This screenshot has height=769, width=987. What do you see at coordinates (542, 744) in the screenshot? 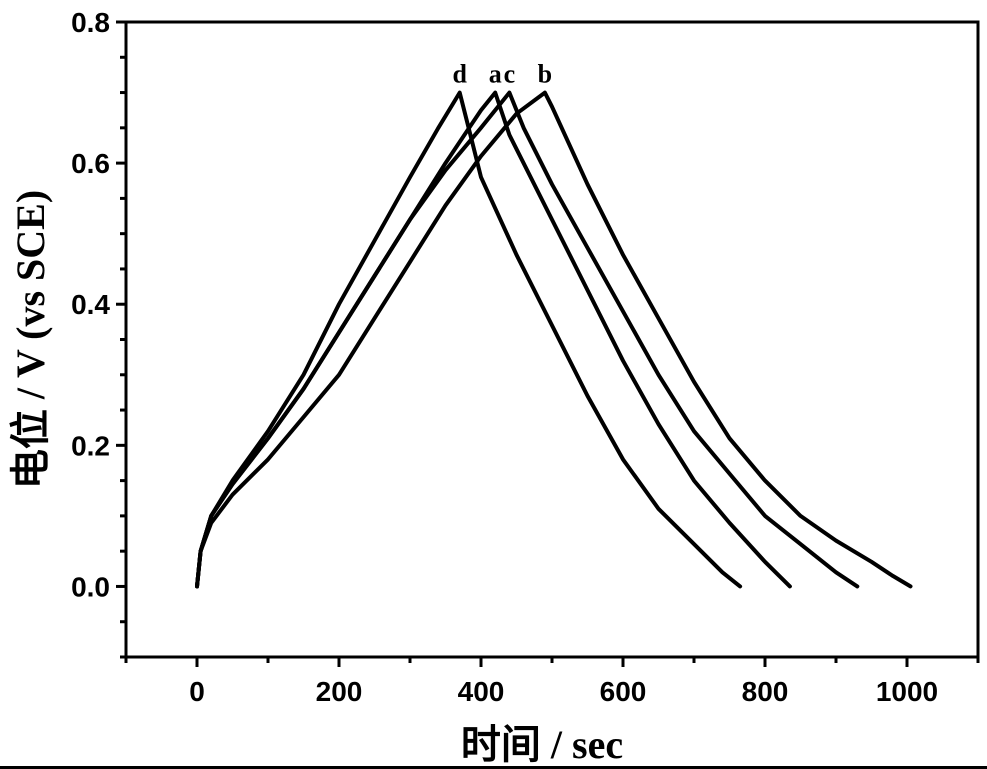
I see `x-axis-title: 时间 / sec` at bounding box center [542, 744].